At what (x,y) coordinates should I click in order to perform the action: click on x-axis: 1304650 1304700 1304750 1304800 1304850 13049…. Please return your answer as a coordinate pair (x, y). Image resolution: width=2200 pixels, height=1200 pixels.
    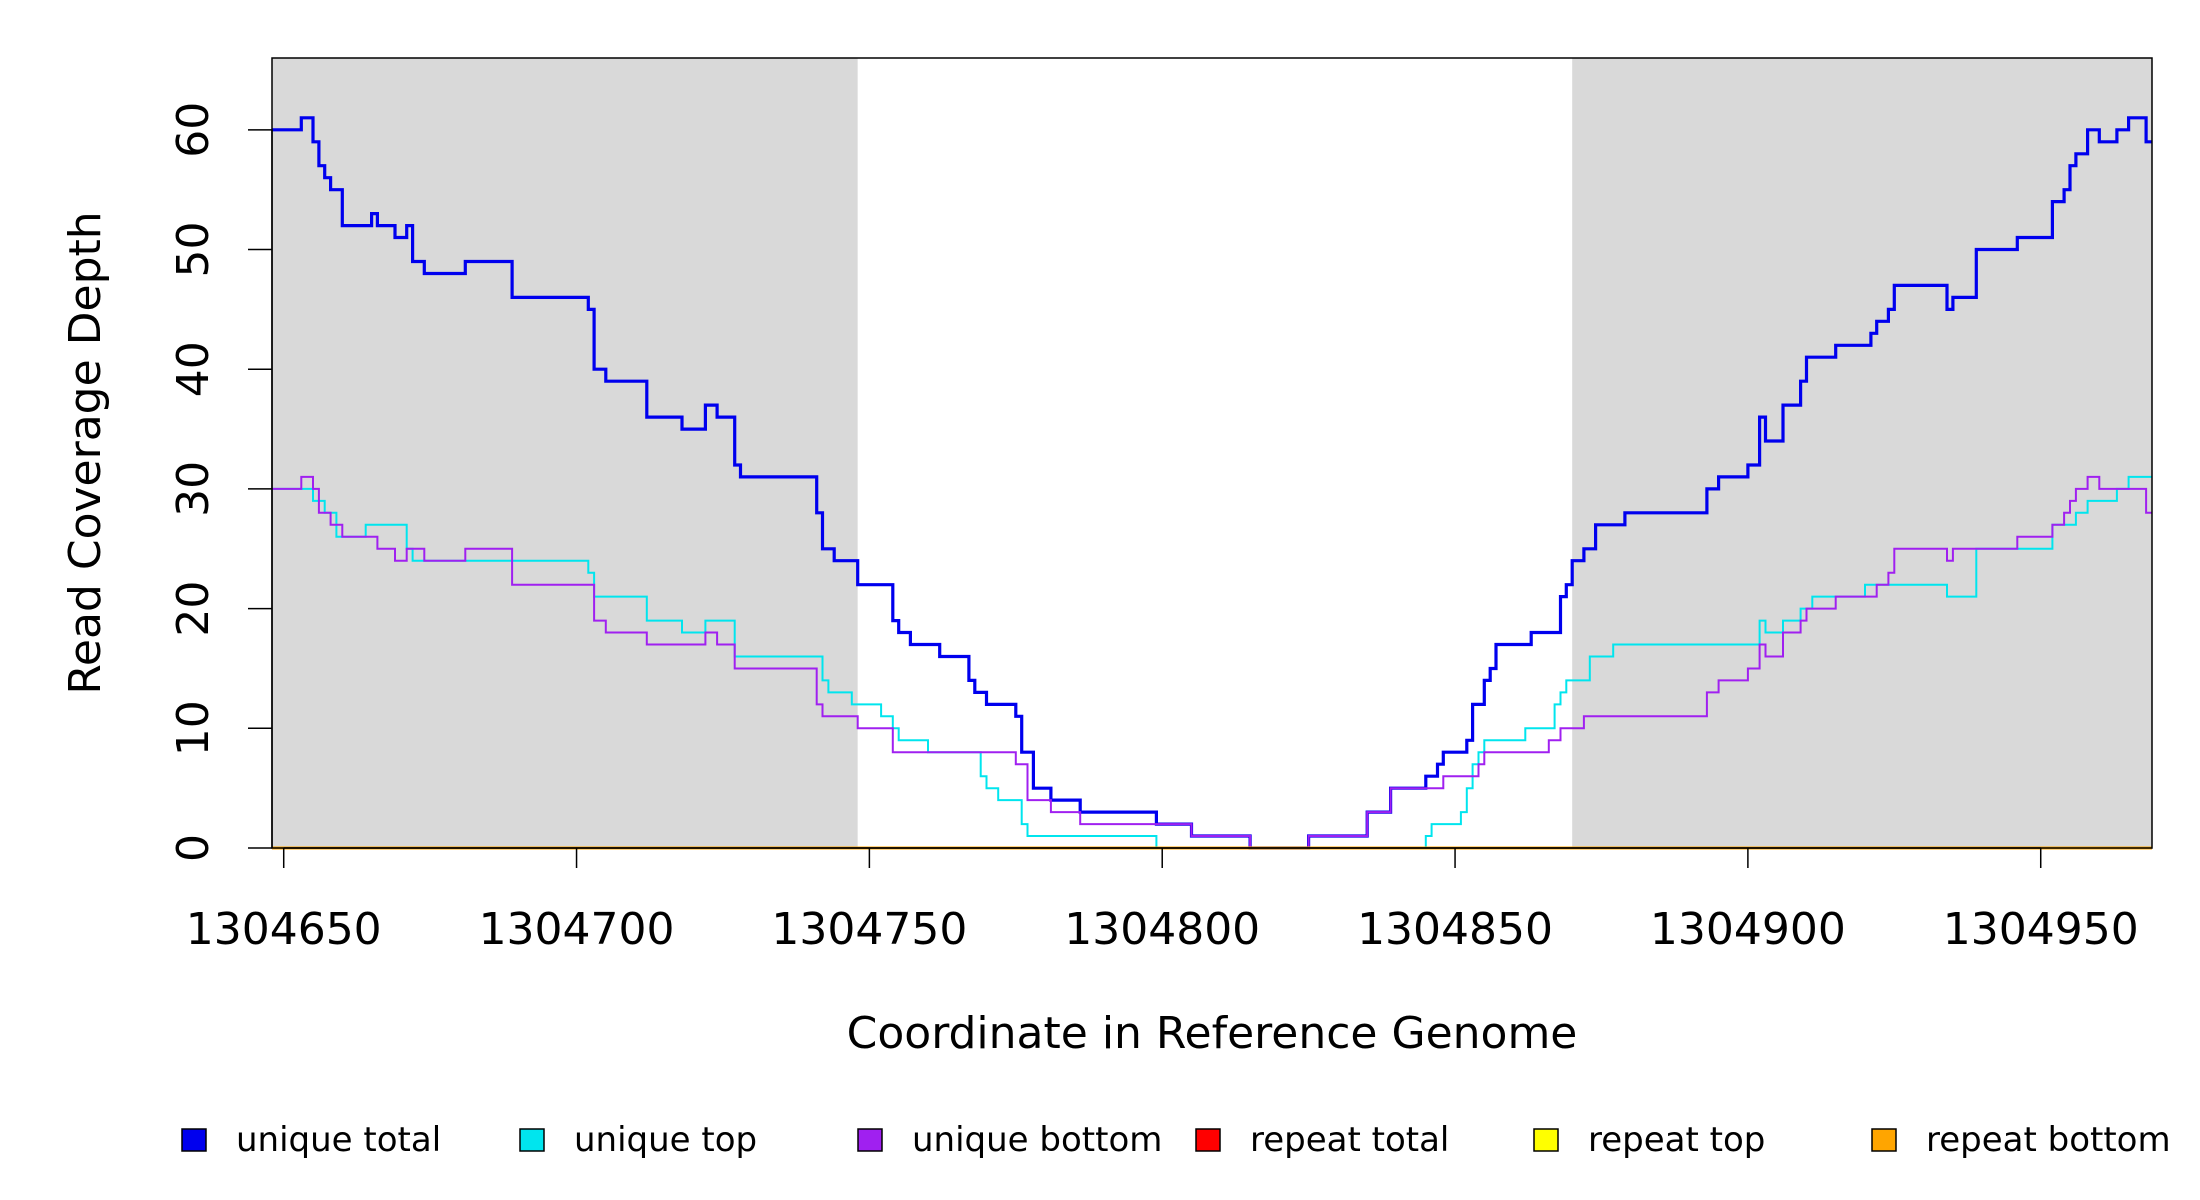
    Looking at the image, I should click on (1162, 901).